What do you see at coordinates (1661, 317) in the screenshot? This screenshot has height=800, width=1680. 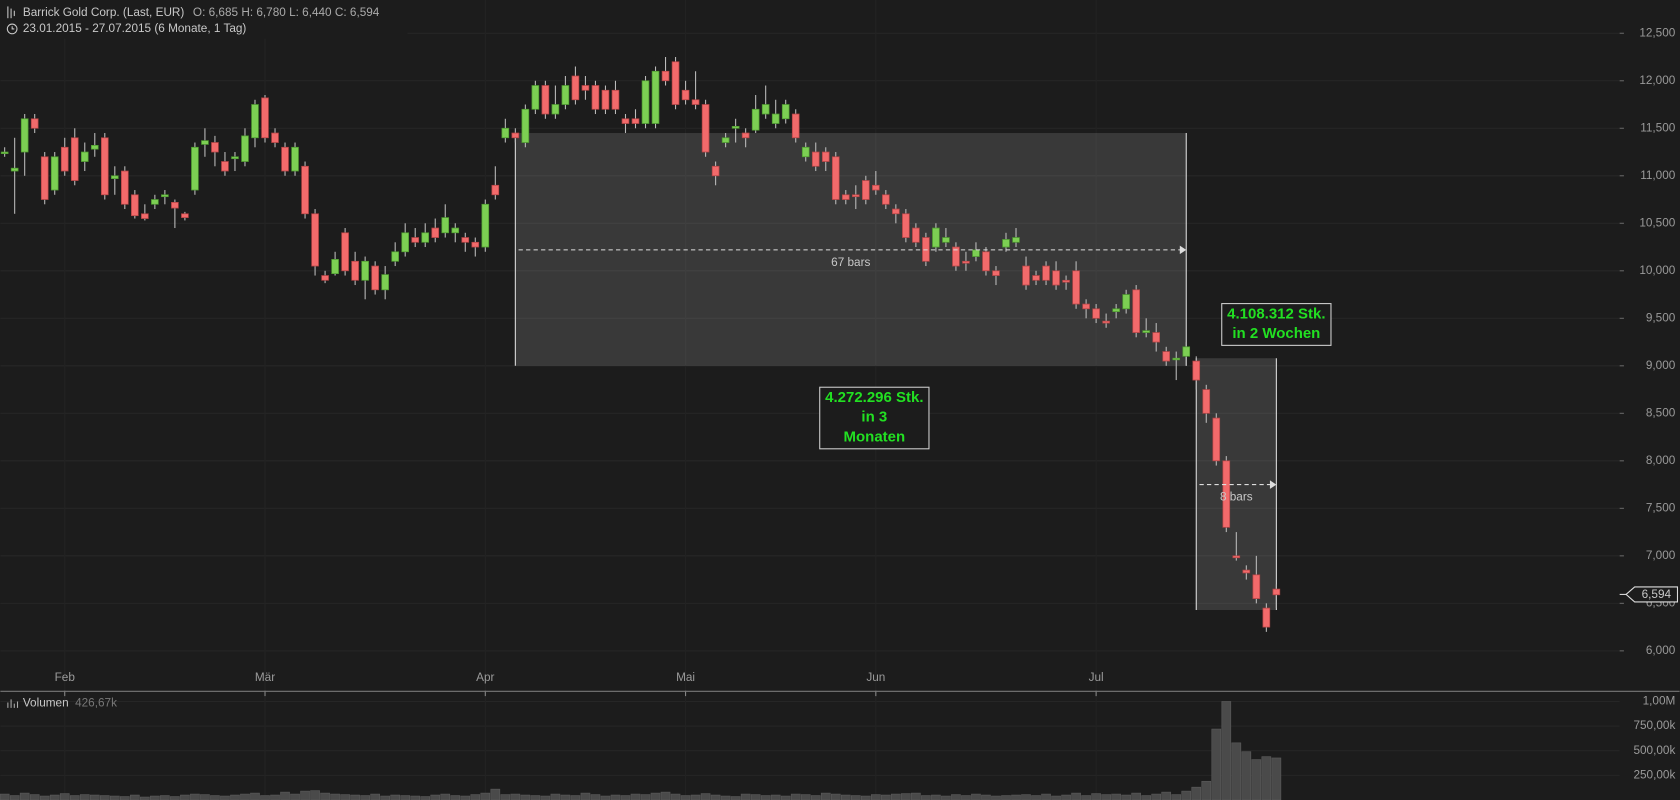 I see `y-tick-label: 9,500` at bounding box center [1661, 317].